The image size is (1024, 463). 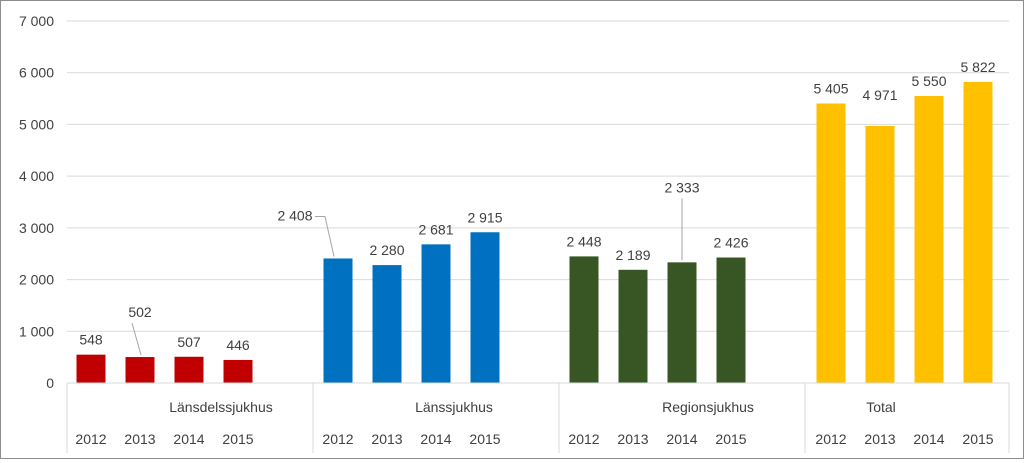 What do you see at coordinates (238, 345) in the screenshot?
I see `data-label: 446` at bounding box center [238, 345].